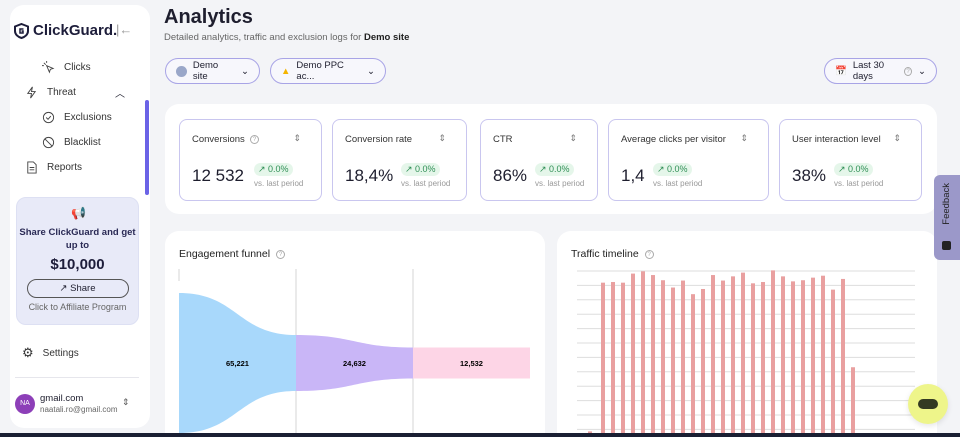 The image size is (960, 437). Describe the element at coordinates (78, 213) in the screenshot. I see `megaphone-icon: 📢` at that location.